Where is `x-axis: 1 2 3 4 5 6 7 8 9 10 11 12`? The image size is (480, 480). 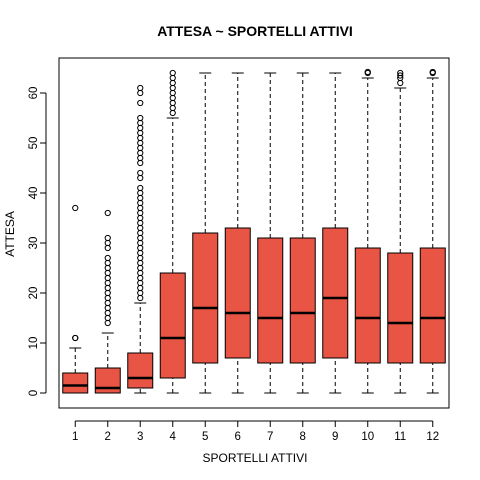
x-axis: 1 2 3 4 5 6 7 8 9 10 11 12 is located at coordinates (255, 431).